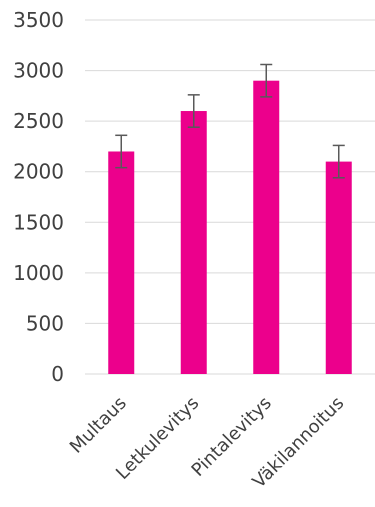 Image resolution: width=375 pixels, height=507 pixels. What do you see at coordinates (38, 20) in the screenshot?
I see `y-tick-label-3500: 3500` at bounding box center [38, 20].